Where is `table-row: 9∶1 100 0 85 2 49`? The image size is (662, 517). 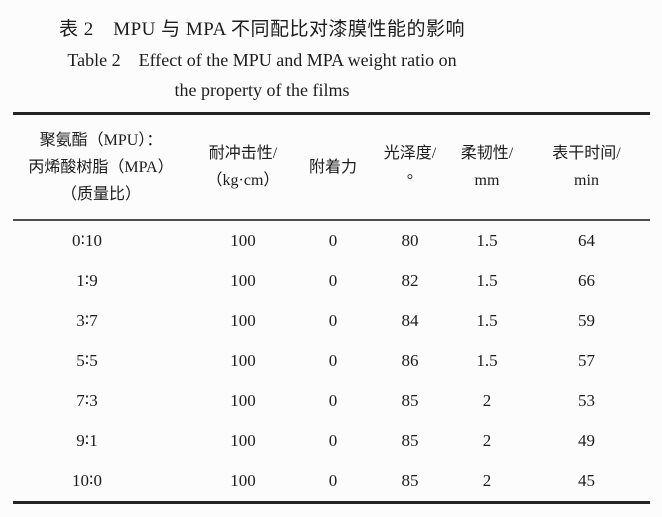 table-row: 9∶1 100 0 85 2 49 is located at coordinates (331, 441).